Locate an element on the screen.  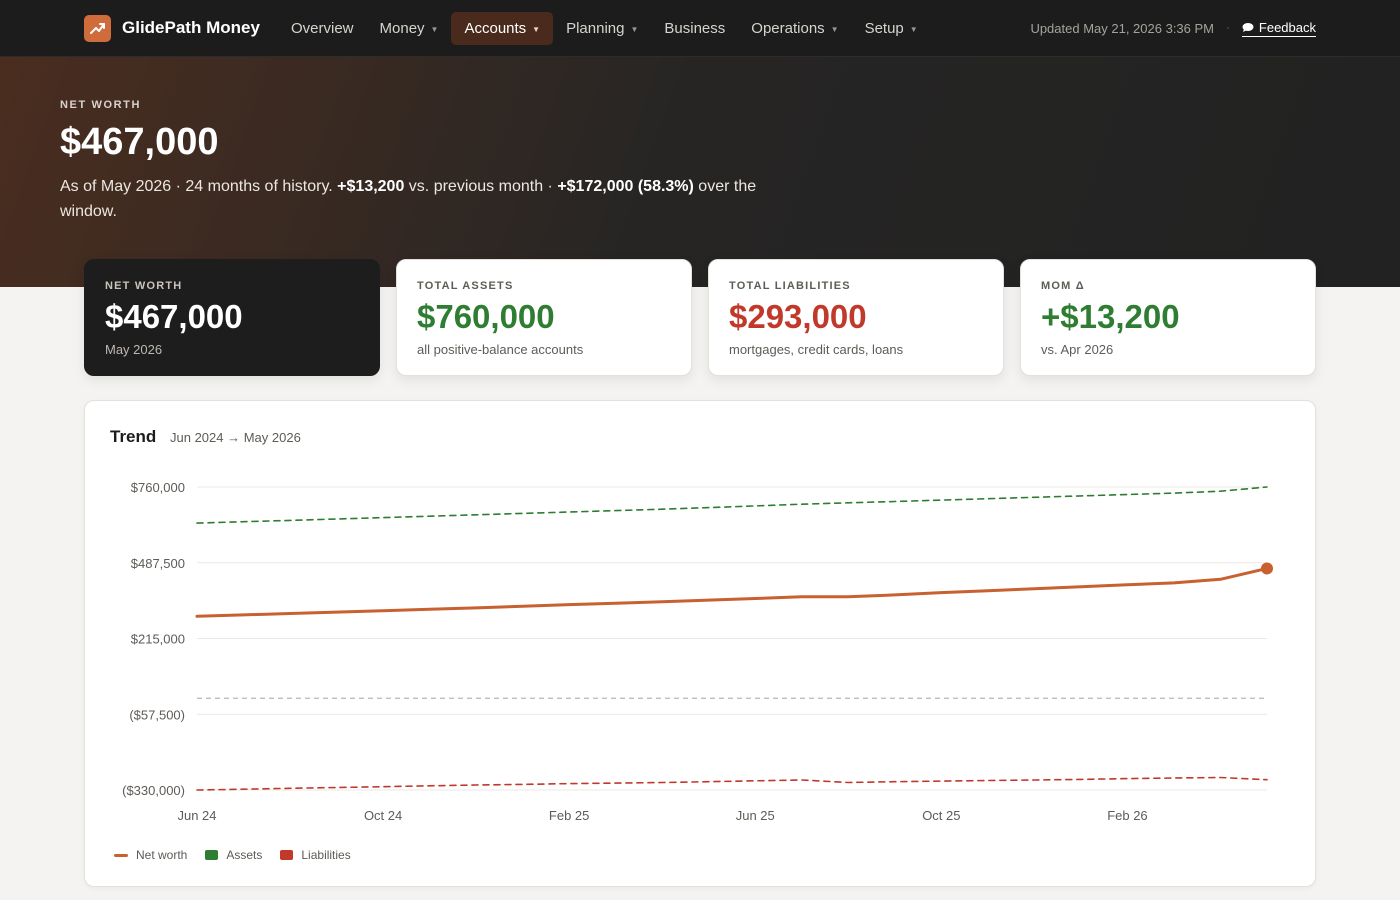
kpi-note: May 2026 is located at coordinates (134, 349).